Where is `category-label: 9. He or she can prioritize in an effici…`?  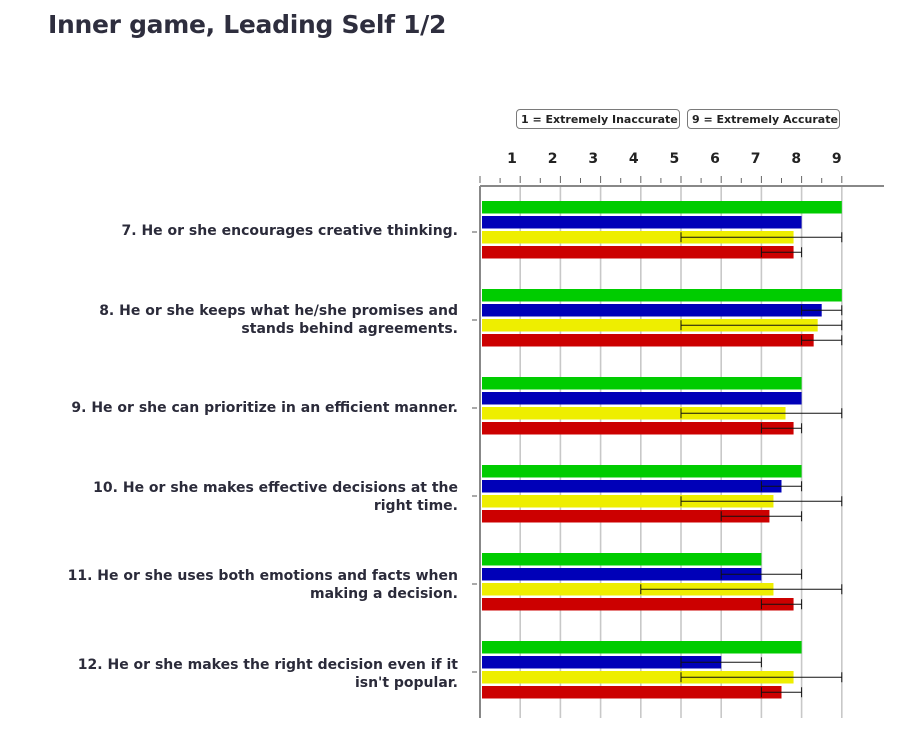 category-label: 9. He or she can prioritize in an effici… is located at coordinates (243, 408).